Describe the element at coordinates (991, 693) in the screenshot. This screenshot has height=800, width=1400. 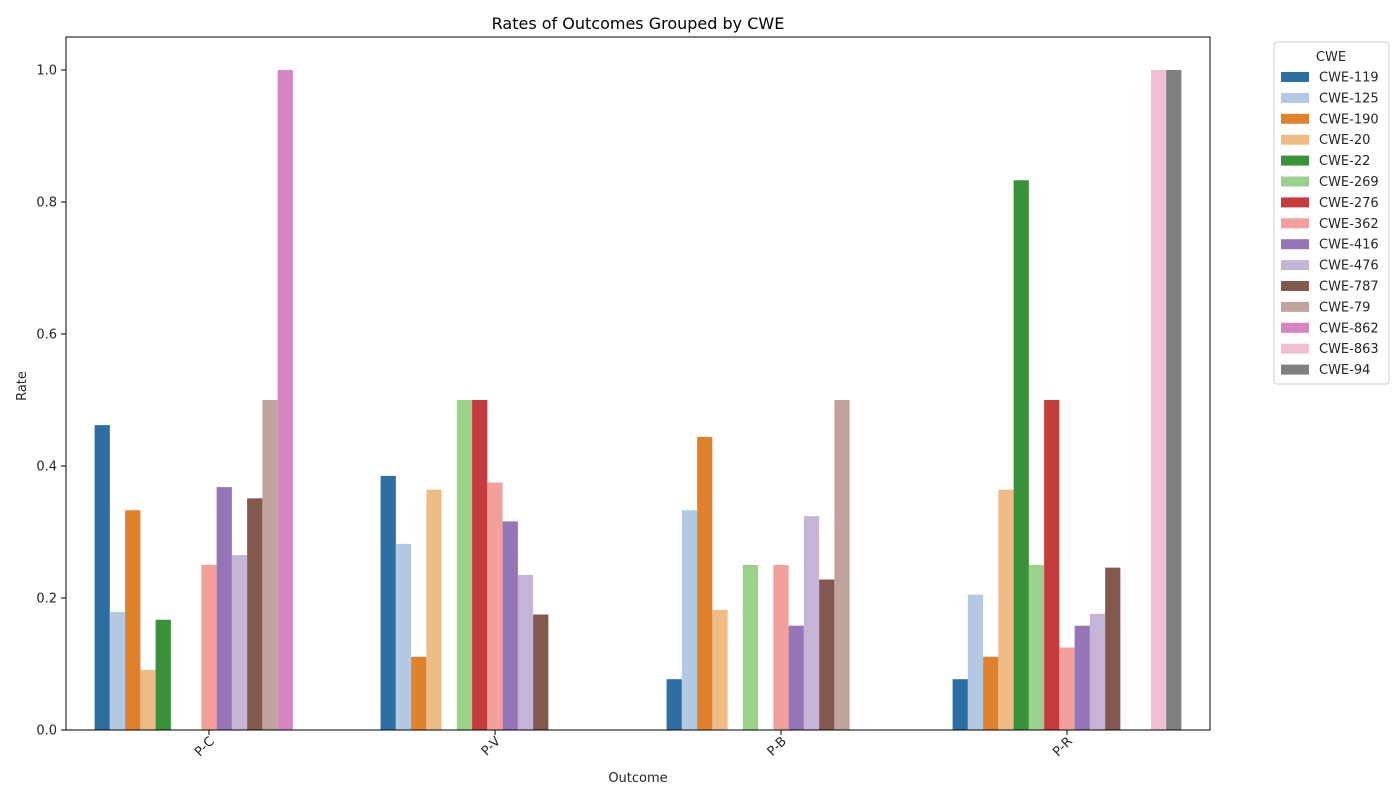
I see `bar-cwe-190-p-r` at that location.